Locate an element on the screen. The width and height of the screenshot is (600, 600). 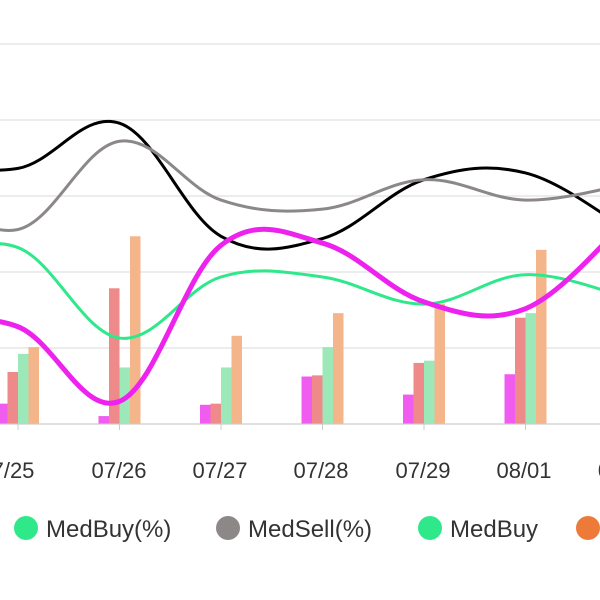
x-tick-label: 07/27 is located at coordinates (219, 470).